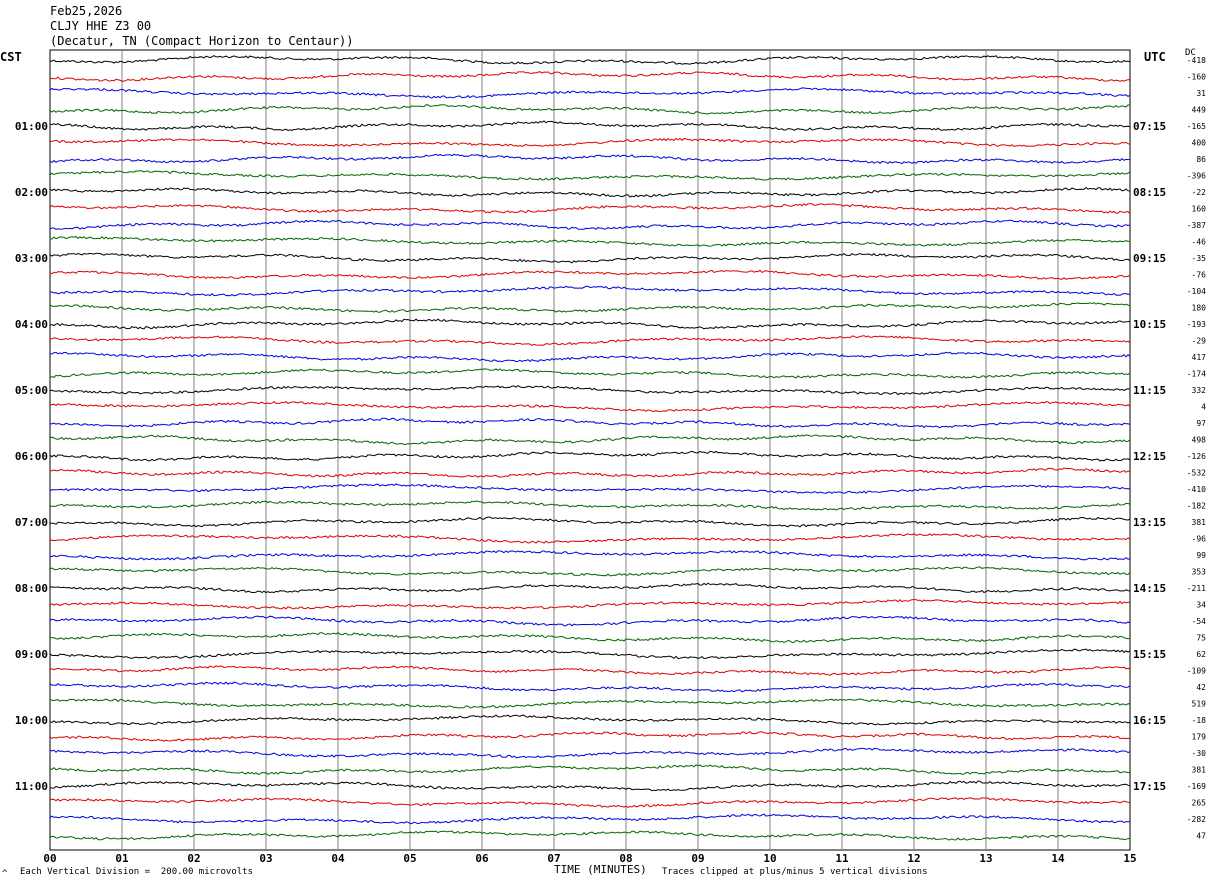 The height and width of the screenshot is (886, 1210). Describe the element at coordinates (1199, 110) in the screenshot. I see `dc-offset-4: 449` at that location.